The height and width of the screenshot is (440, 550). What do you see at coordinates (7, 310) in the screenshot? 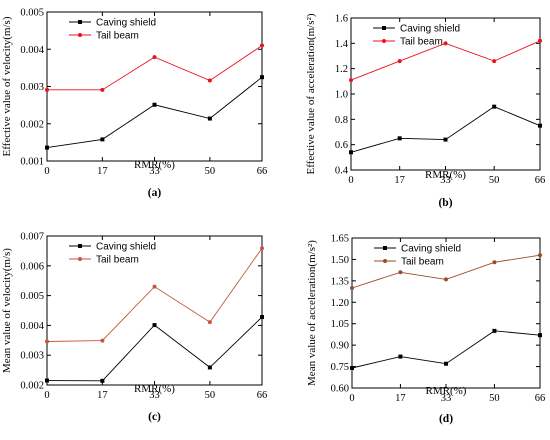
I see `y-axis-title: Mean value of velocity(m/s)` at bounding box center [7, 310].